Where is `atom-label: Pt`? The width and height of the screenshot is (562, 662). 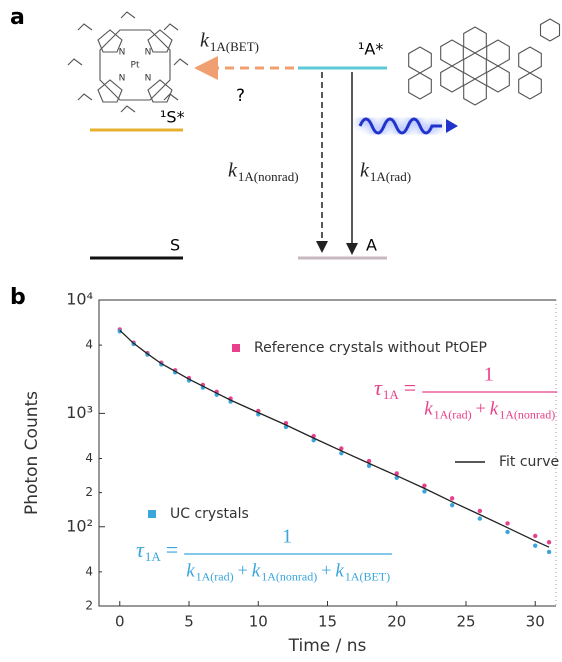
atom-label: Pt is located at coordinates (135, 66).